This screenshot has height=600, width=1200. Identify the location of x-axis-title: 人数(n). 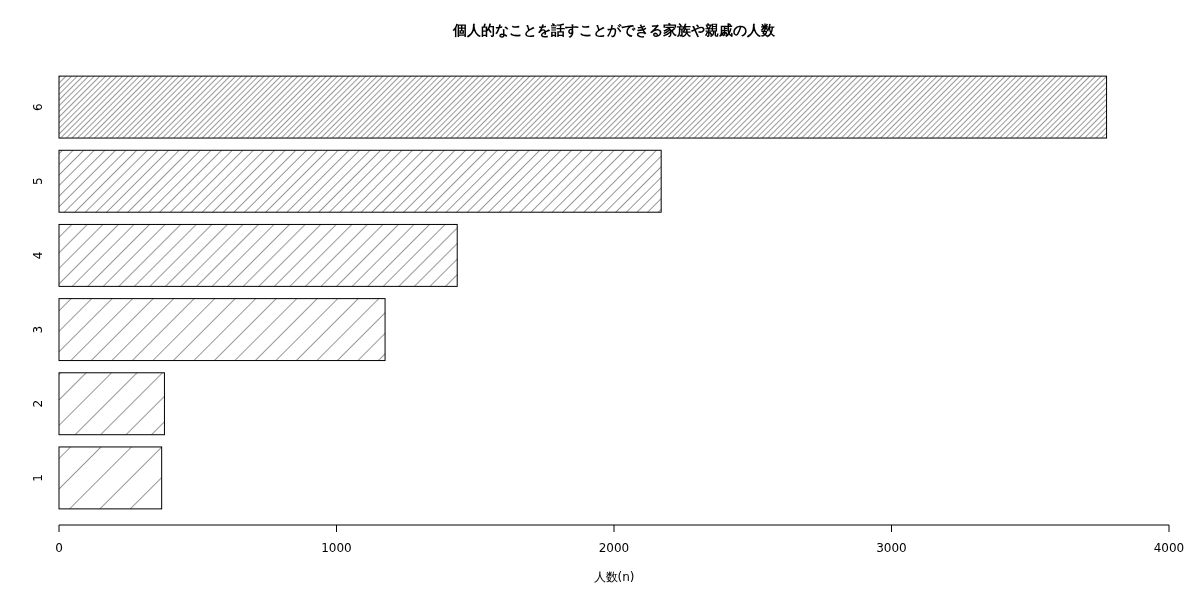
(614, 577).